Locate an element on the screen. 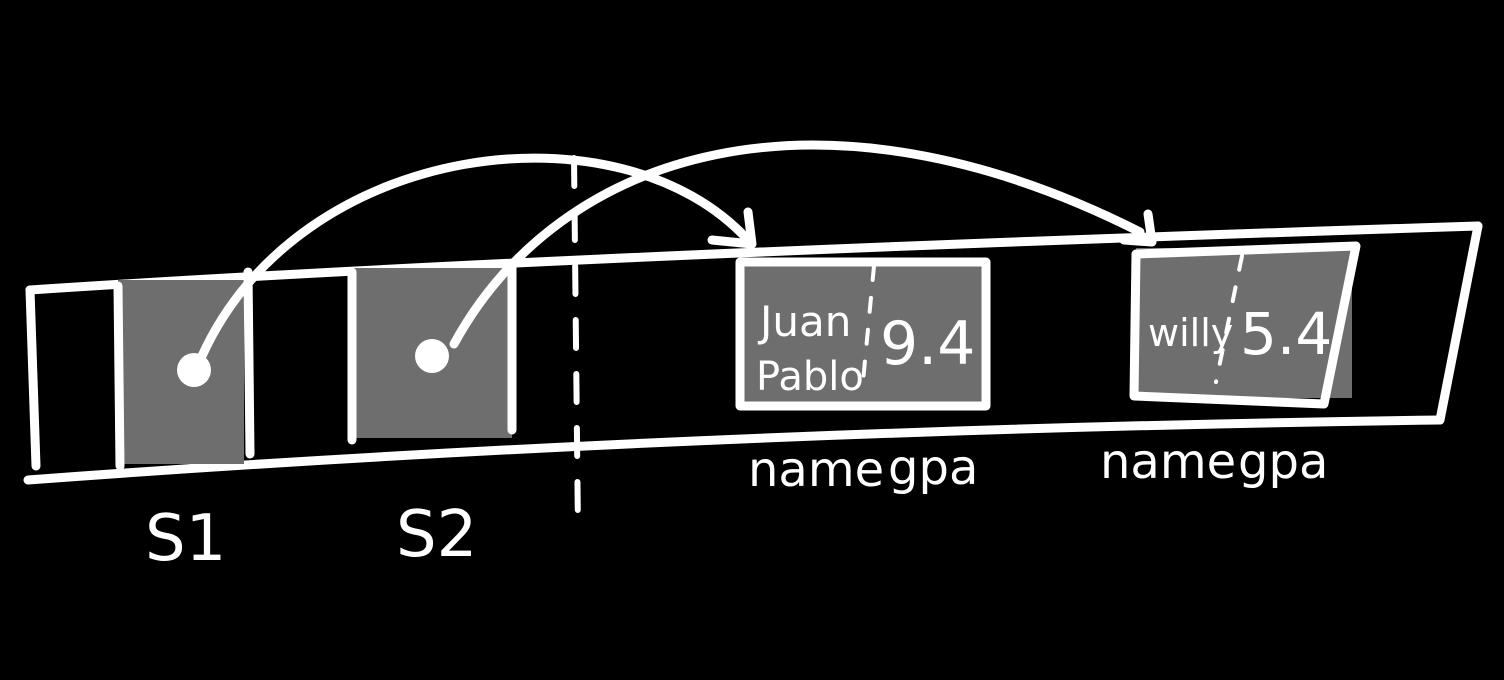 This screenshot has width=1504, height=680. struct-1-name-line-2: Pablo is located at coordinates (810, 377).